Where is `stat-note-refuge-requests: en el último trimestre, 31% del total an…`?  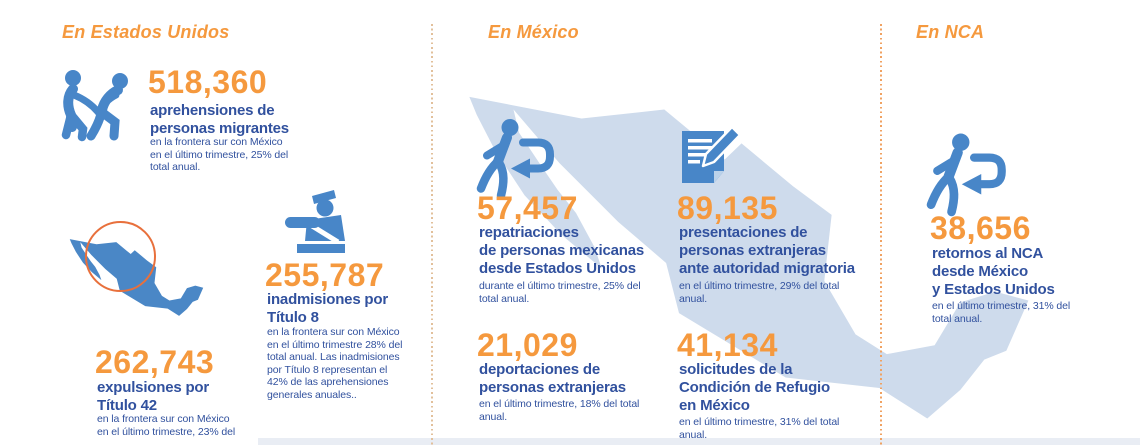 stat-note-refuge-requests: en el último trimestre, 31% del total an… is located at coordinates (759, 428).